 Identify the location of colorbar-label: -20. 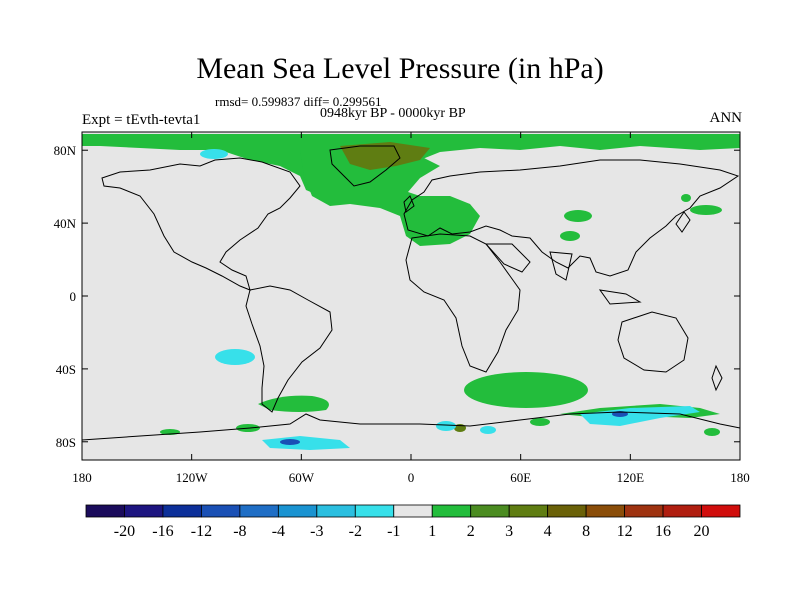
(124, 531).